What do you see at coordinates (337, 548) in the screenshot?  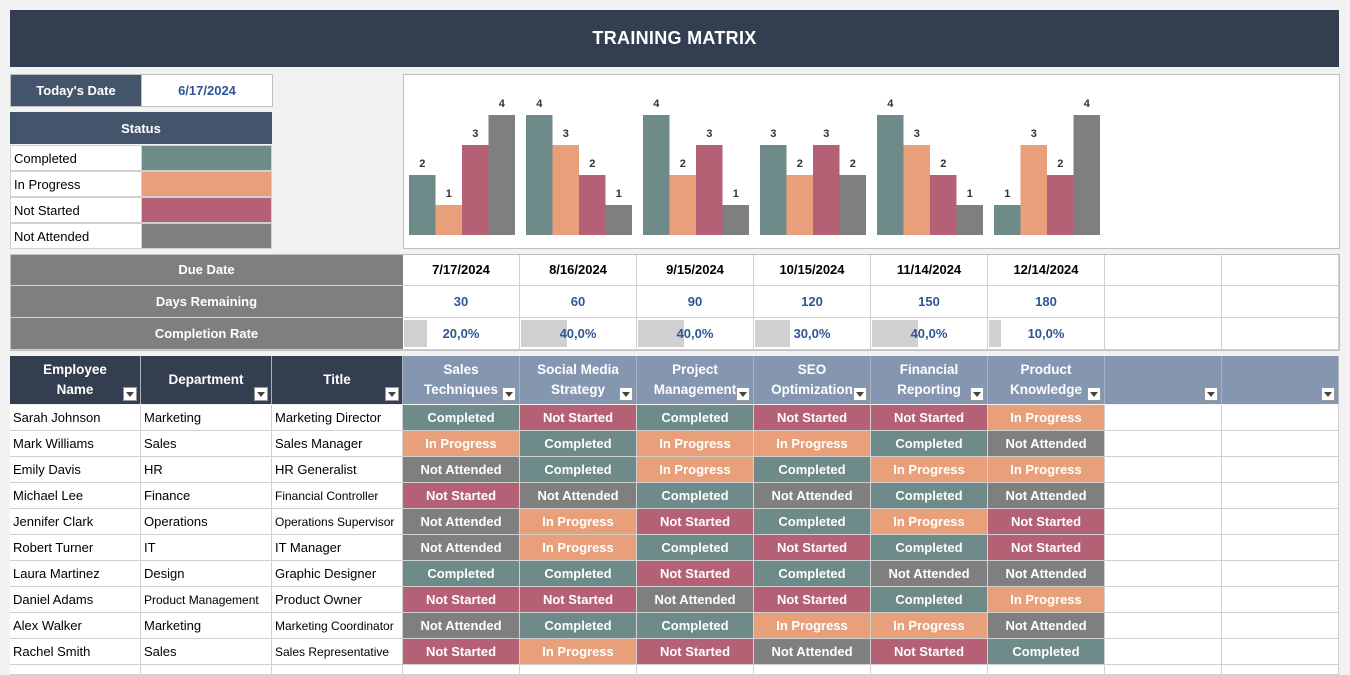 I see `job-title-cell: IT Manager` at bounding box center [337, 548].